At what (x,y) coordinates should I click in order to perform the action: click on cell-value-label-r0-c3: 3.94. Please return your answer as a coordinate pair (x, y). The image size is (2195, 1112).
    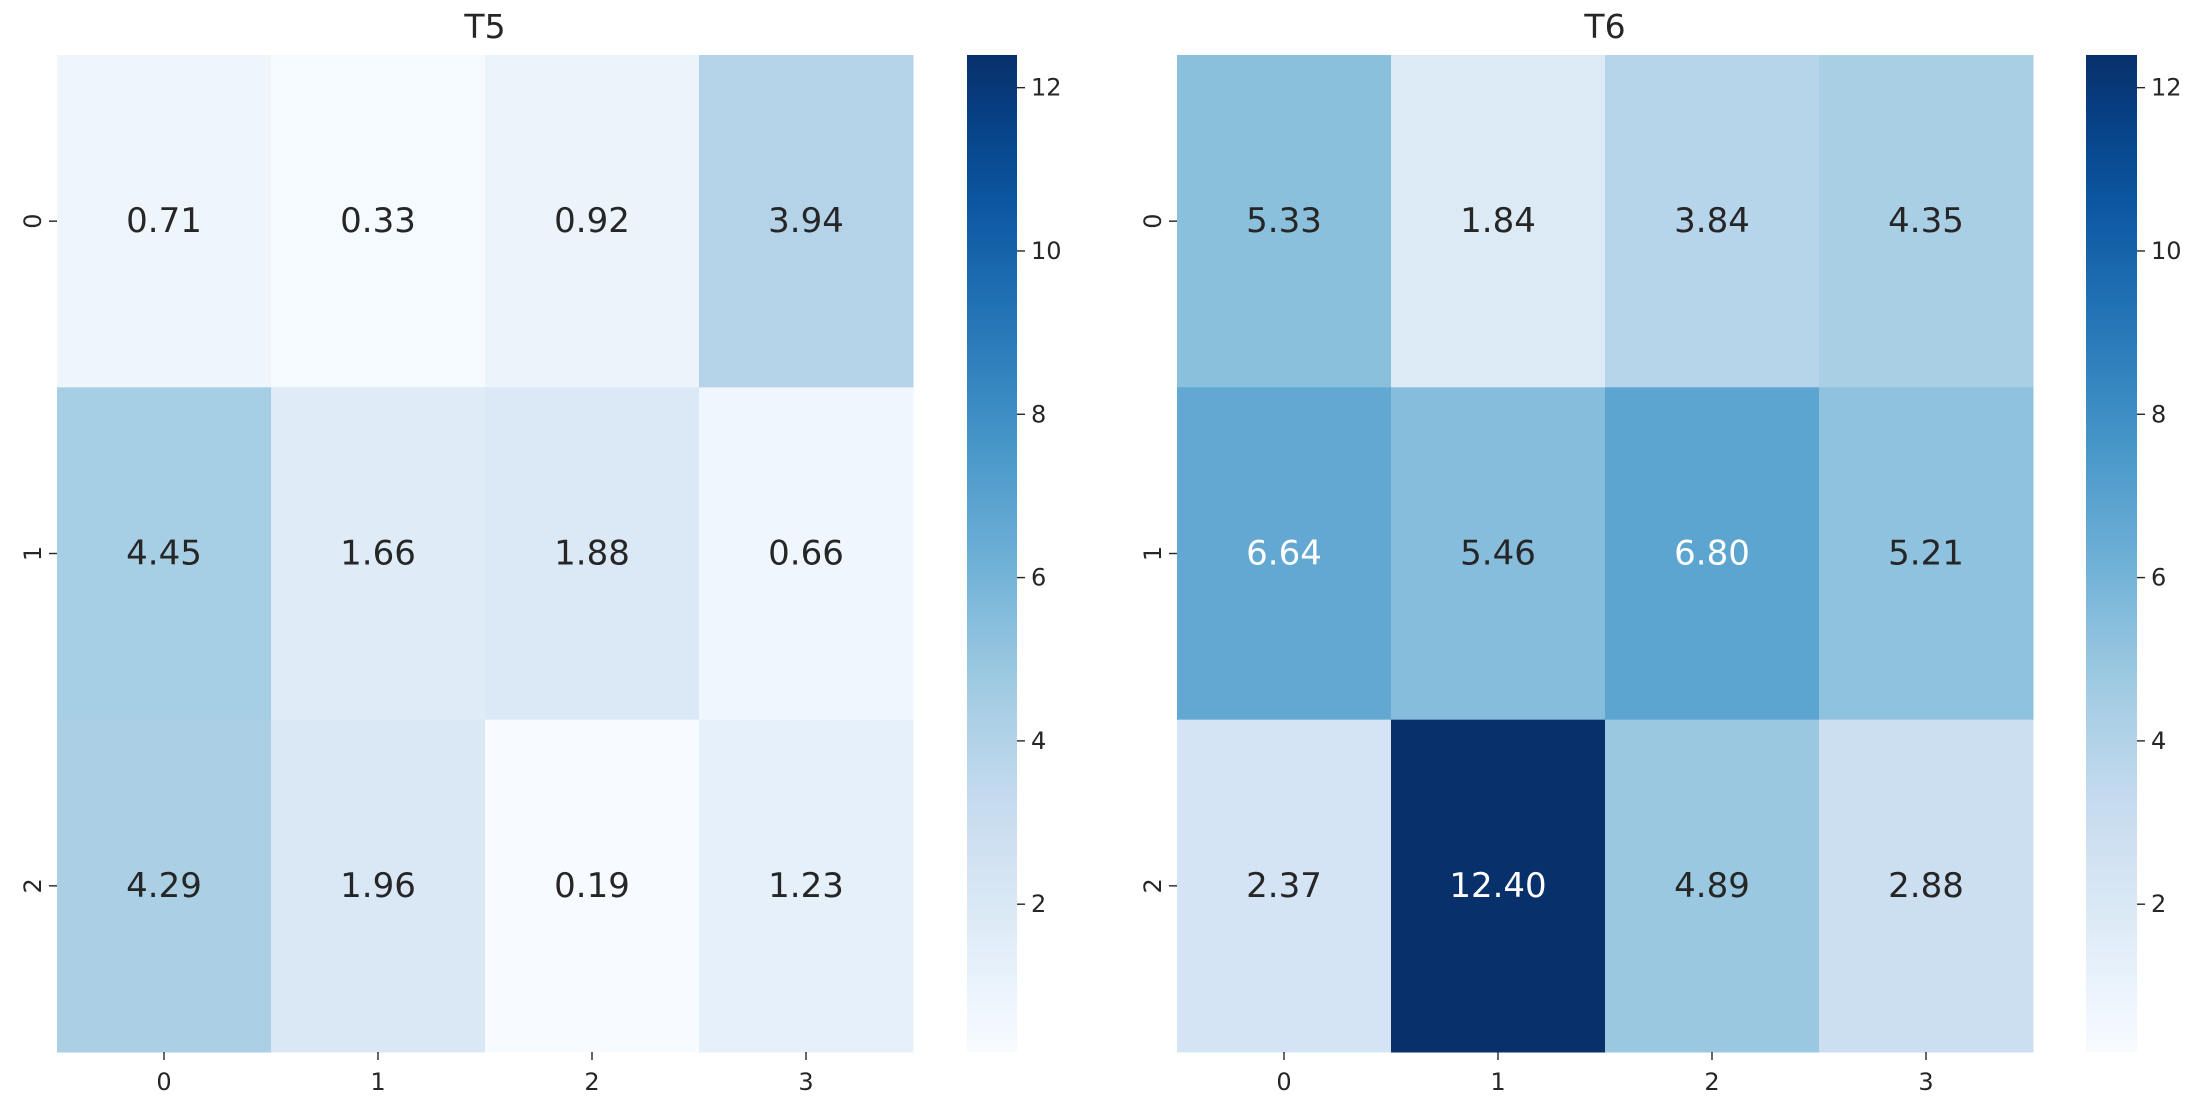
    Looking at the image, I should click on (806, 221).